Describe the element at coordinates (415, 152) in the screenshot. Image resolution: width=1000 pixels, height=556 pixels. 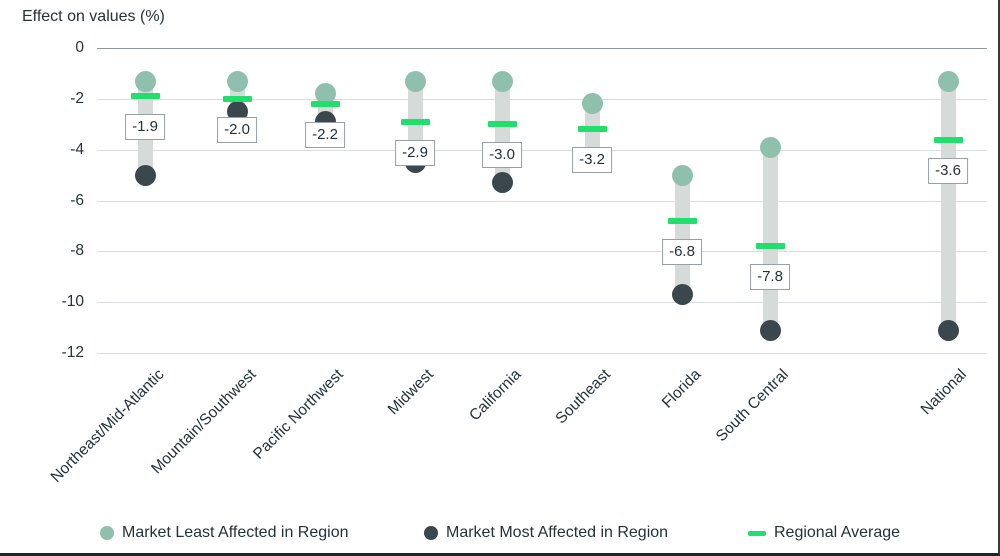
I see `value-label-box: -2.9` at that location.